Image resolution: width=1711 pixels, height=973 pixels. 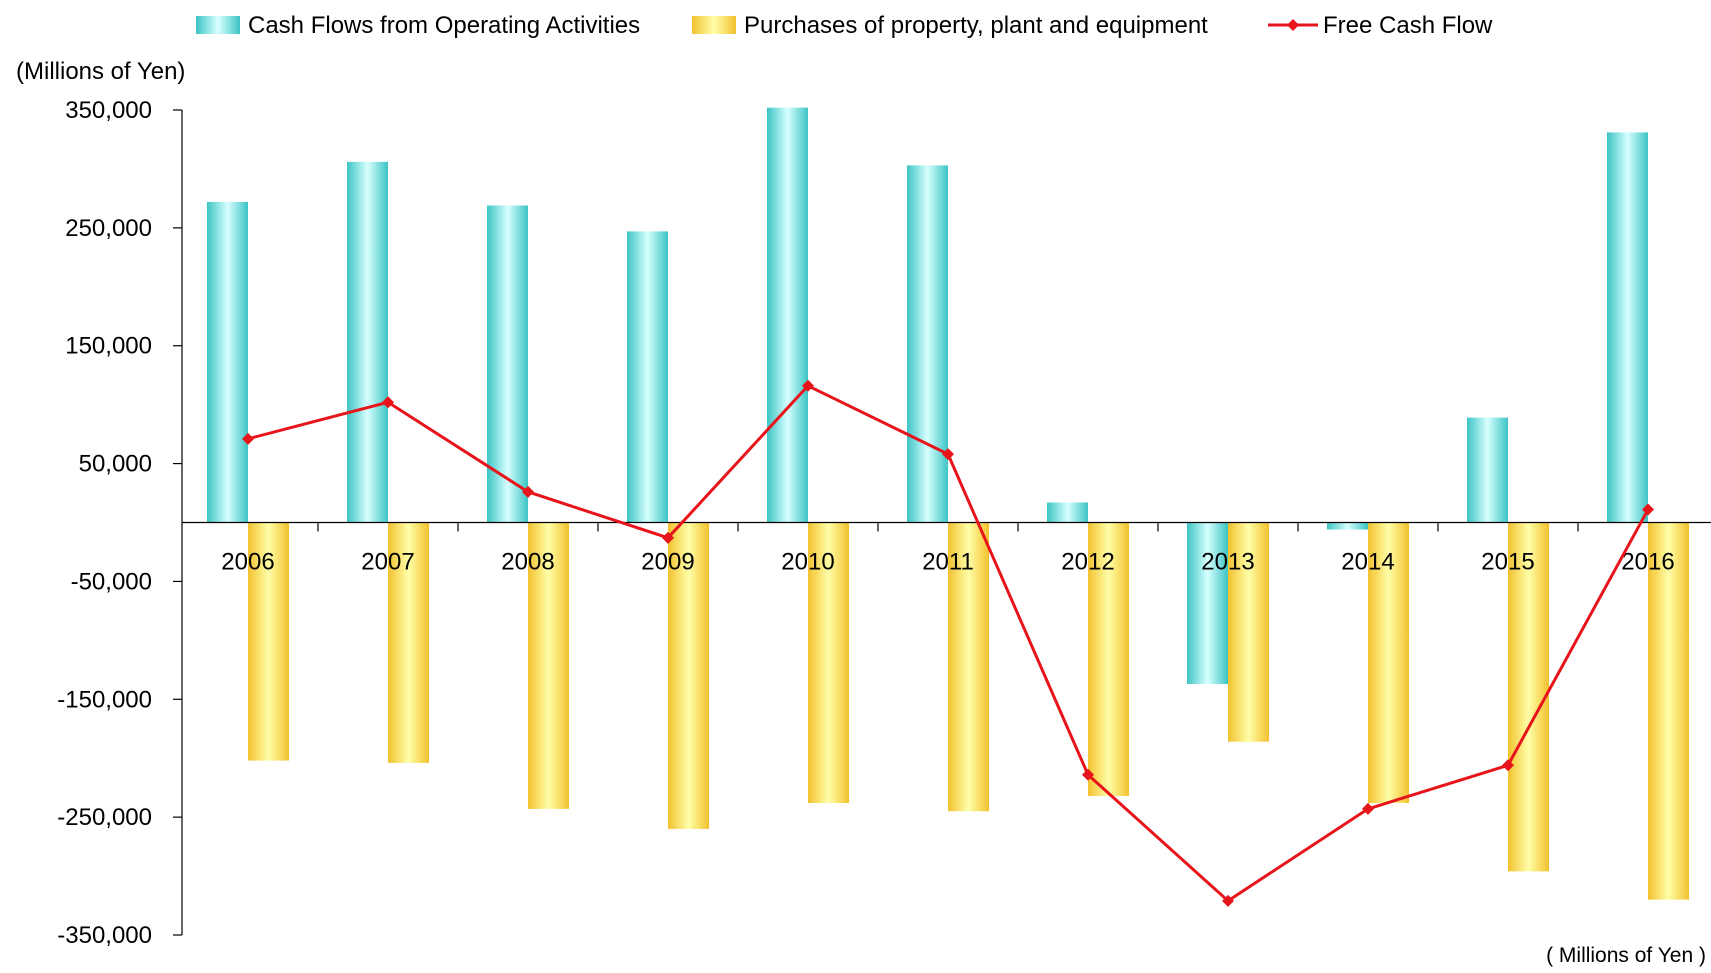 What do you see at coordinates (1528, 697) in the screenshot?
I see `bar-purchases-2015` at bounding box center [1528, 697].